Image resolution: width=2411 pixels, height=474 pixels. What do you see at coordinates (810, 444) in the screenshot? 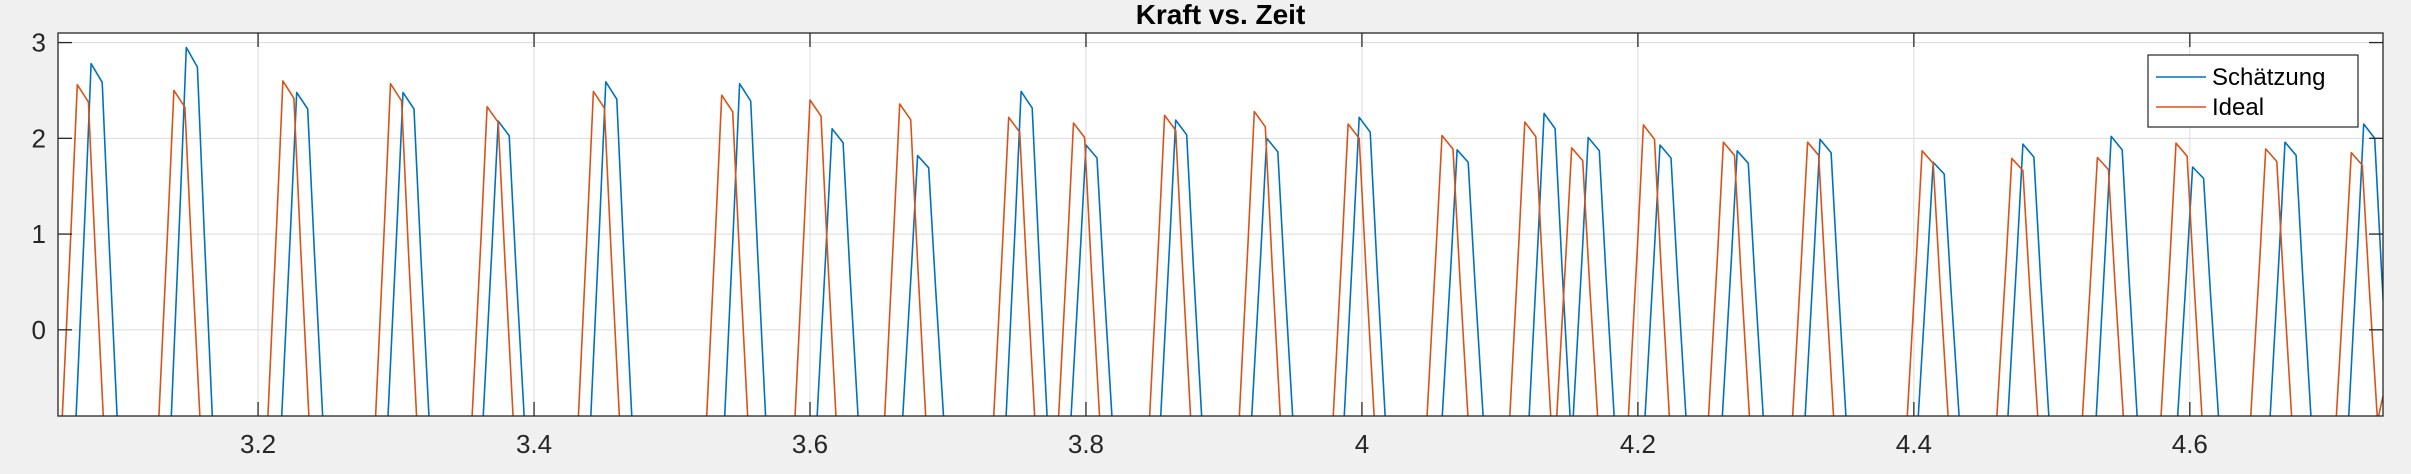
I see `x-tick-label: 3.6` at bounding box center [810, 444].